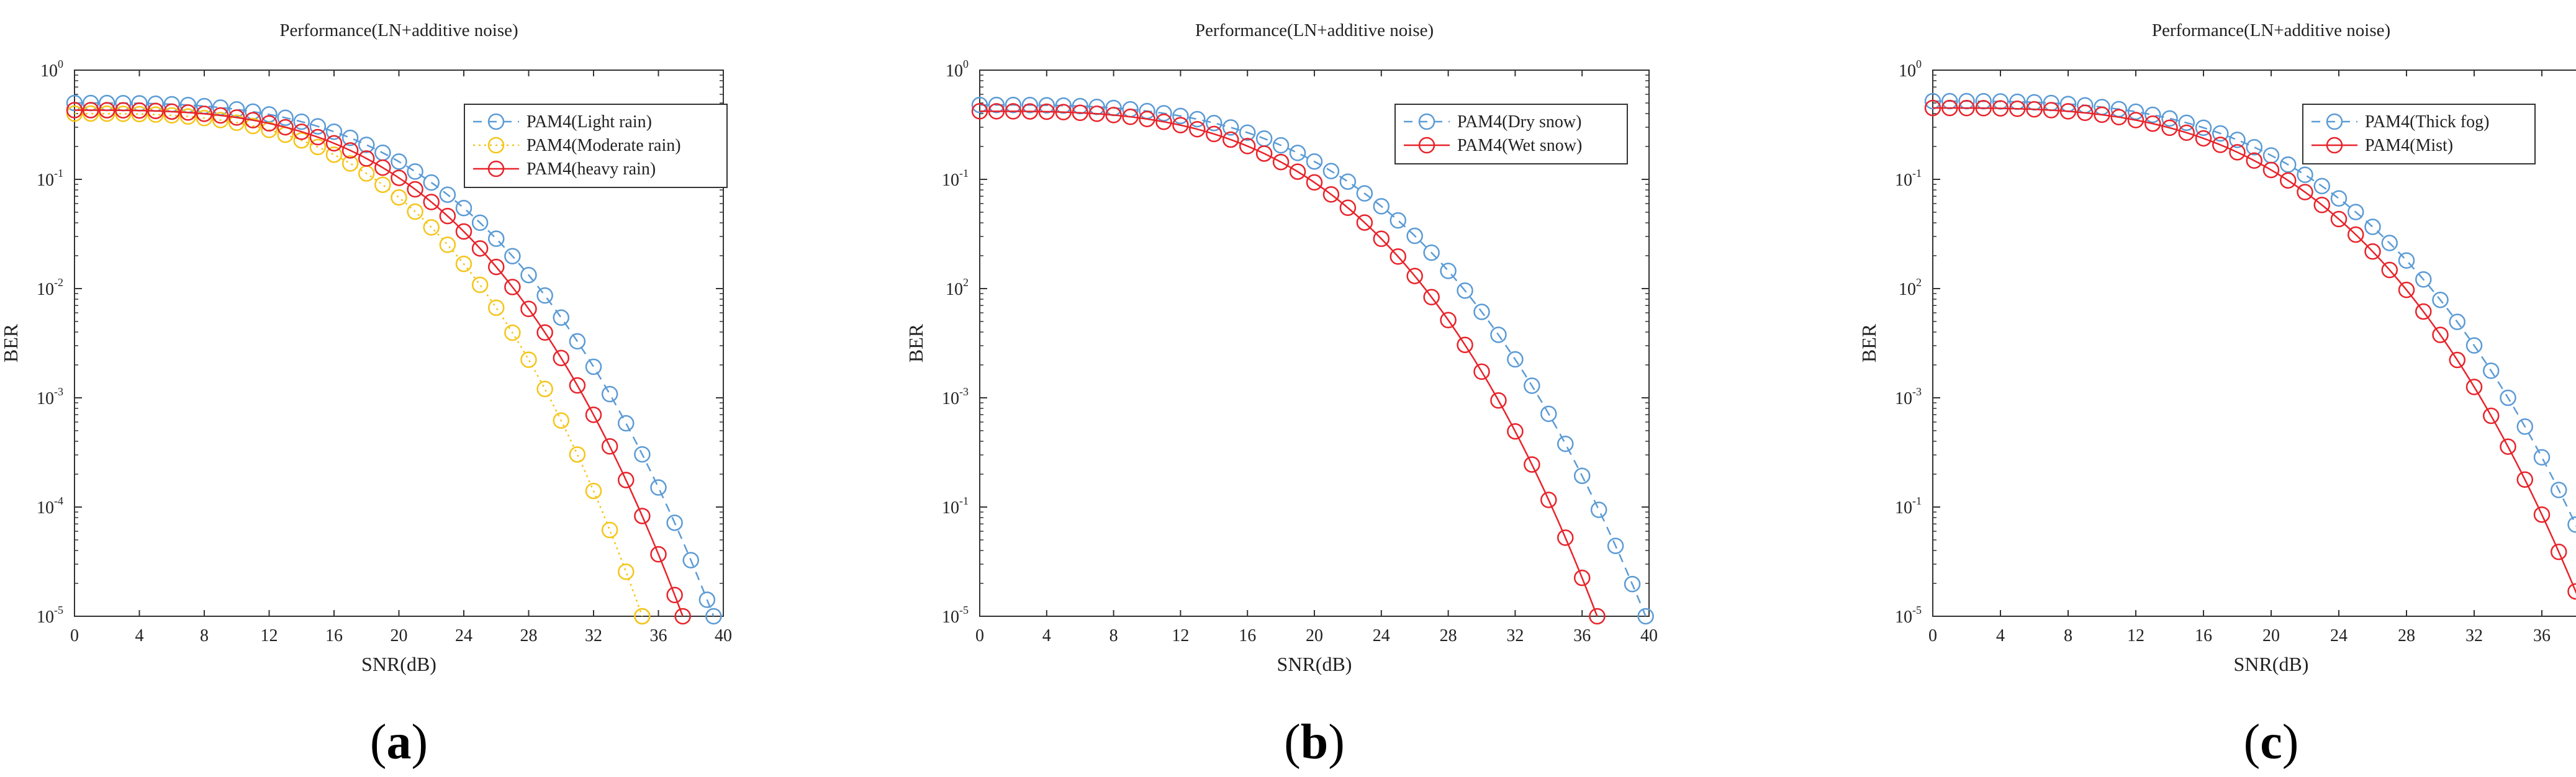 This screenshot has height=777, width=2576. Describe the element at coordinates (1519, 146) in the screenshot. I see `legend-entry: PAM4(Wet snow)` at that location.